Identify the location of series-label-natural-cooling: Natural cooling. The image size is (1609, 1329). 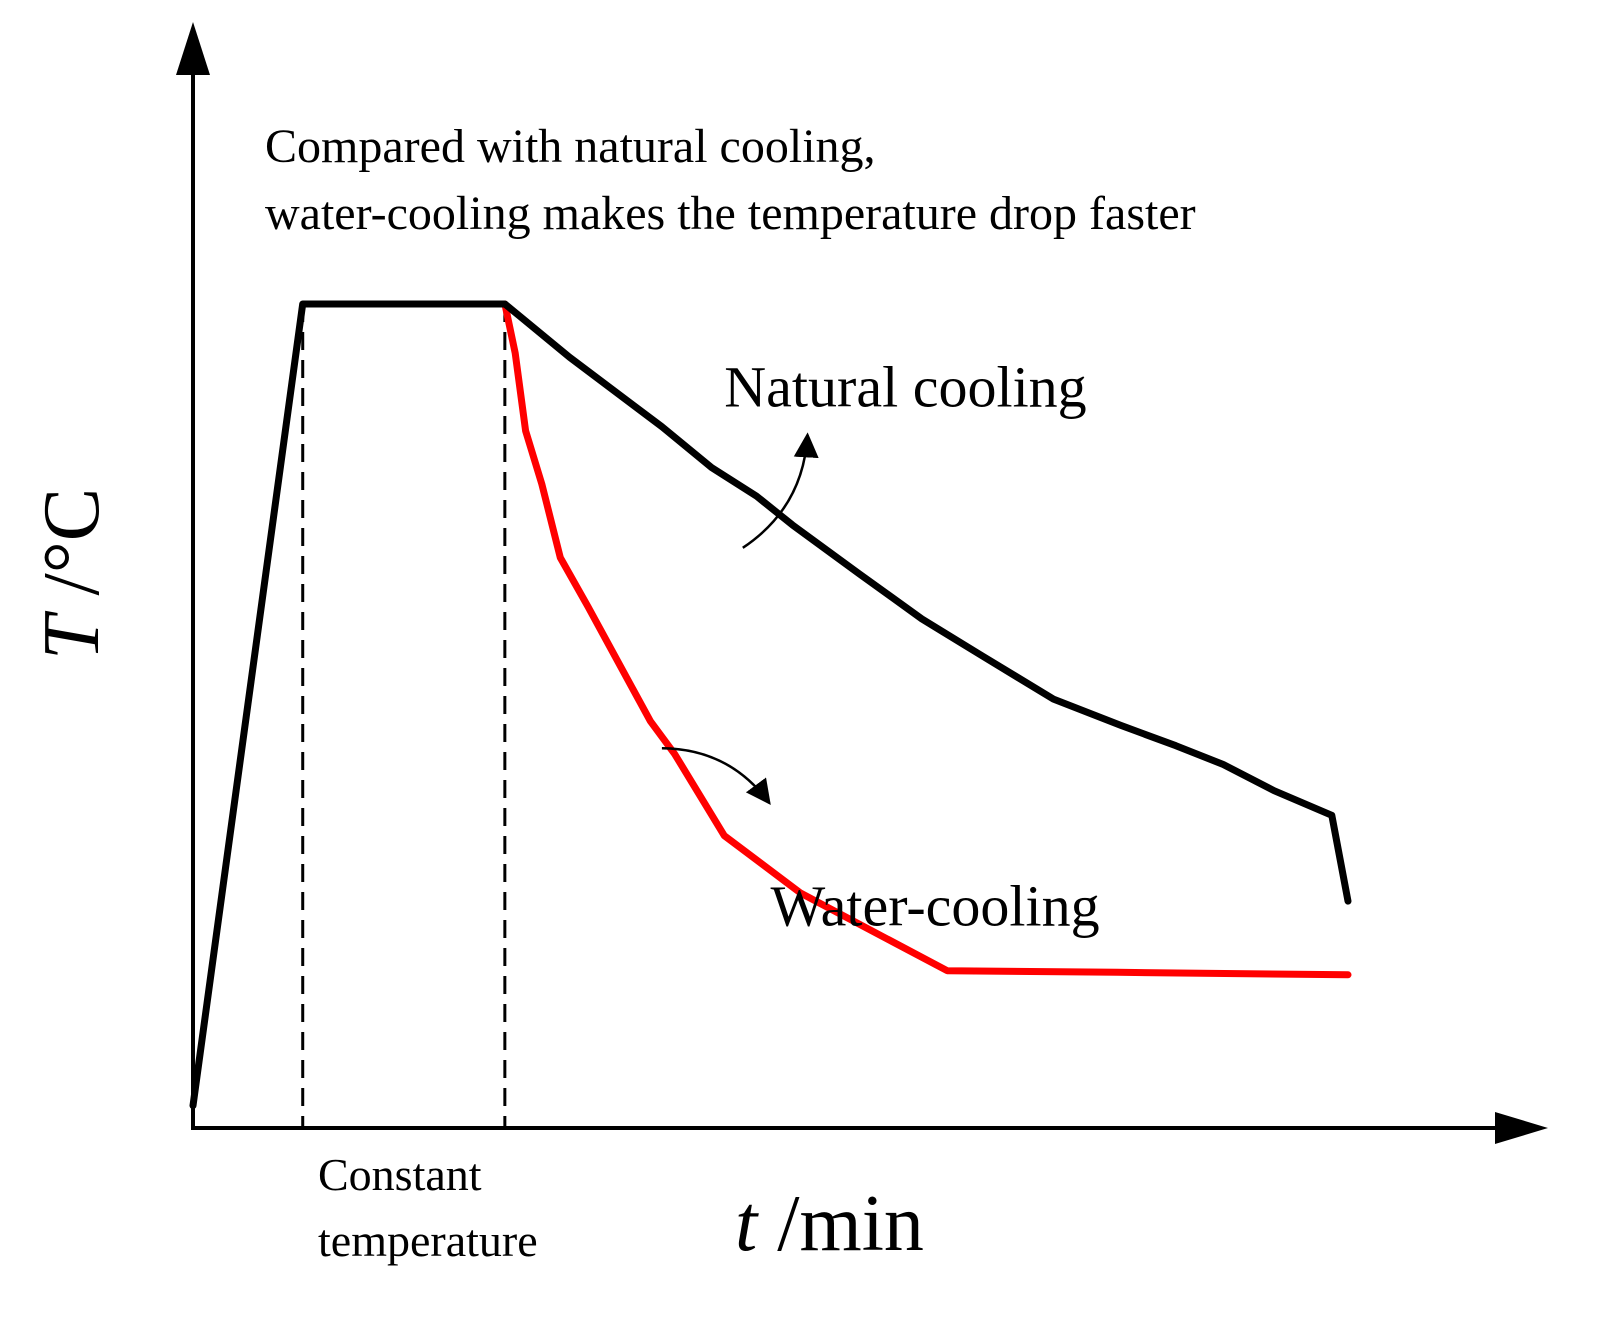
(905, 386).